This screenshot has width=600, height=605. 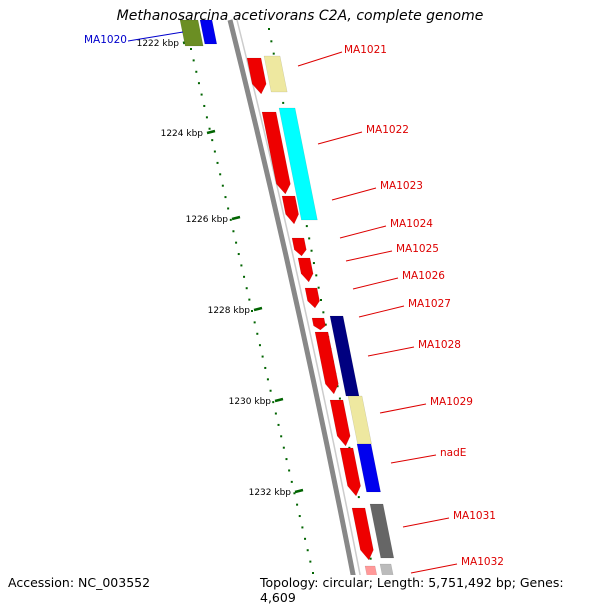 I want to click on tick-label: 1224 kbp, so click(x=182, y=134).